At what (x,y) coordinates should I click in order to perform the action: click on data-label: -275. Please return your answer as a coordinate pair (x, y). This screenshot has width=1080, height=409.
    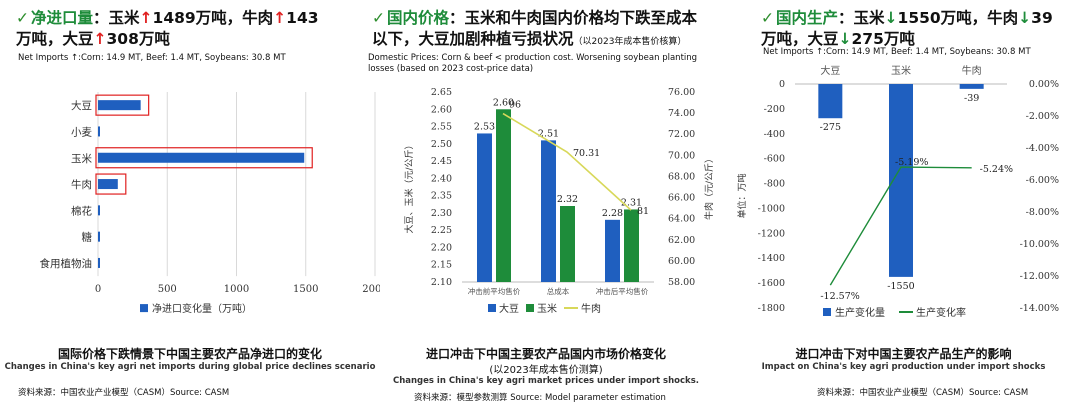
    Looking at the image, I should click on (830, 127).